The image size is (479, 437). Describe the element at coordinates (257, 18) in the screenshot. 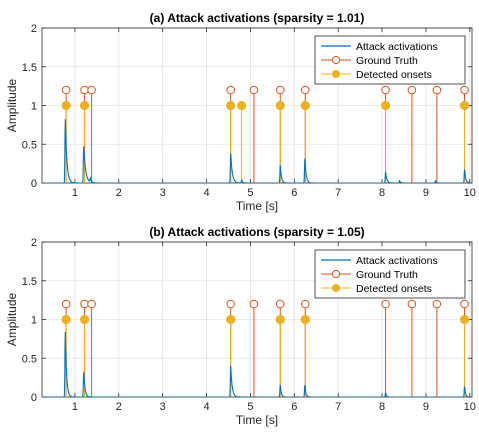

I see `chart-title: (a) Attack activations (sparsity = 1.01)` at that location.